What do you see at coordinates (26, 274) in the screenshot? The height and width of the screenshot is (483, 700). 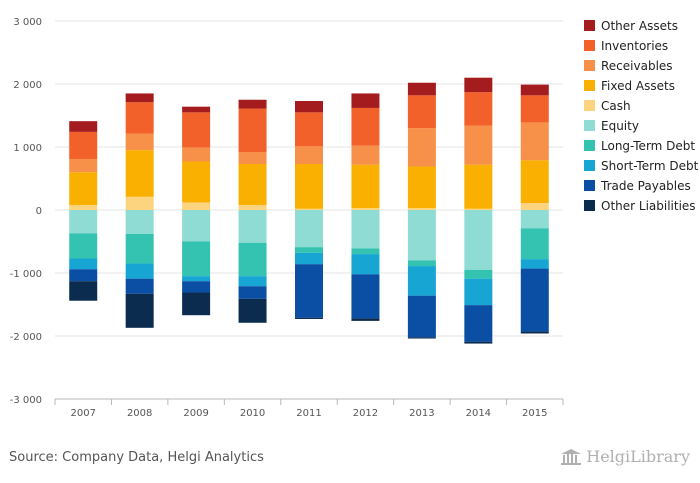 I see `y-tick-label: -1 000` at bounding box center [26, 274].